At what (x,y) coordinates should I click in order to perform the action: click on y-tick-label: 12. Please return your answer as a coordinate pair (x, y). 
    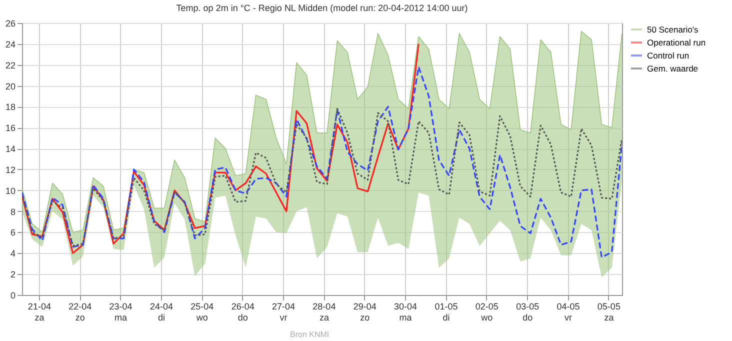
    Looking at the image, I should click on (10, 169).